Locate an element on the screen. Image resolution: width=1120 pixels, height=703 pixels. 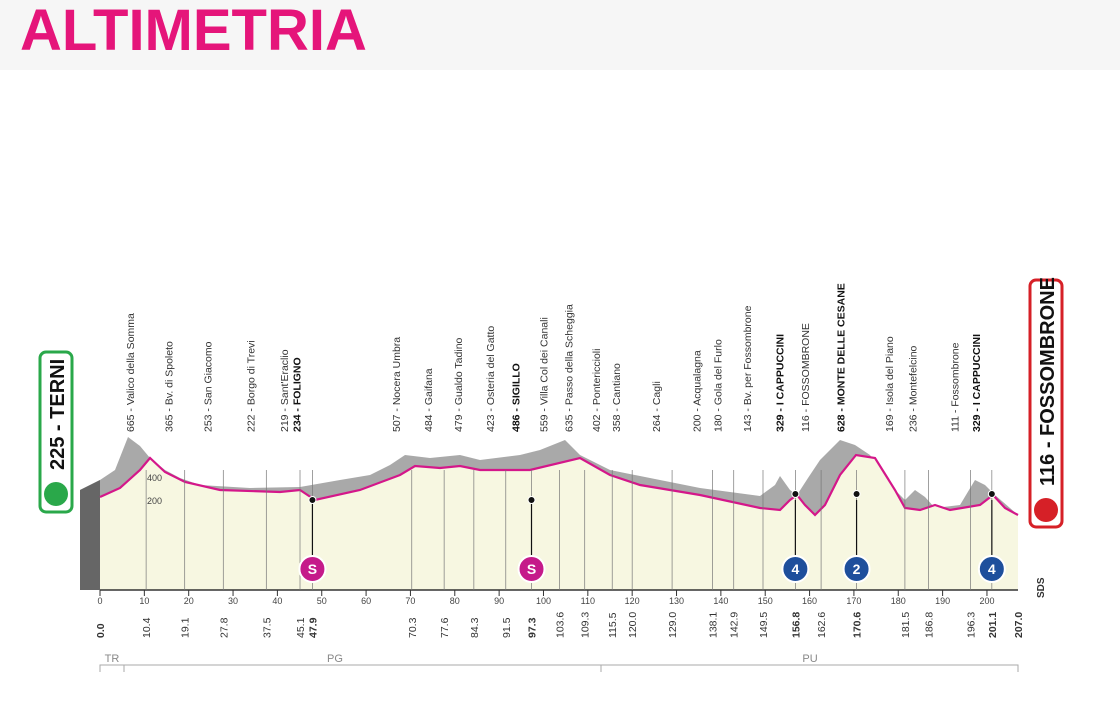
axis-tick-label: 200 is located at coordinates (986, 601).